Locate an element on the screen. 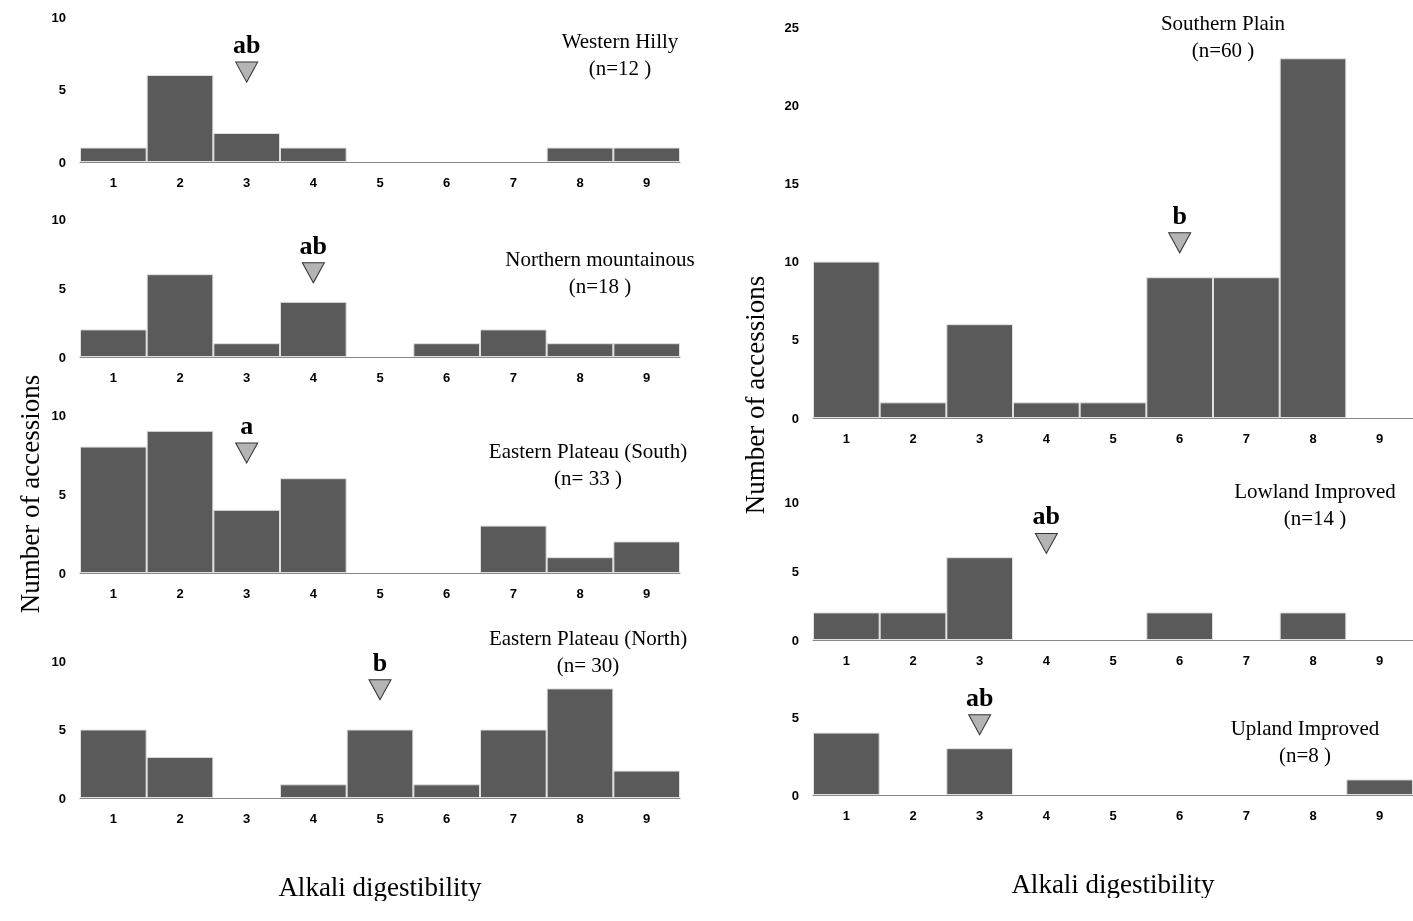 This screenshot has width=1413, height=921. text: Eastern Plateau (South) is located at coordinates (588, 450).